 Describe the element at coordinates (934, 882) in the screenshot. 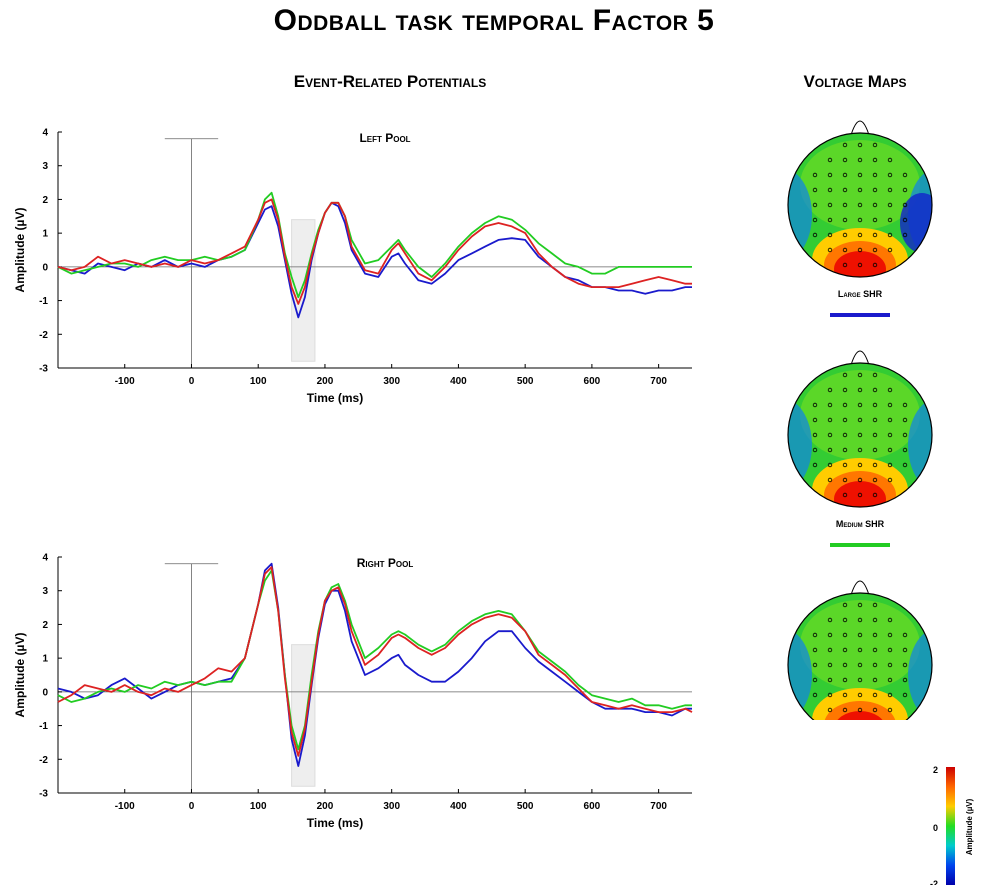

I see `colorbar-tick-min: -2` at that location.